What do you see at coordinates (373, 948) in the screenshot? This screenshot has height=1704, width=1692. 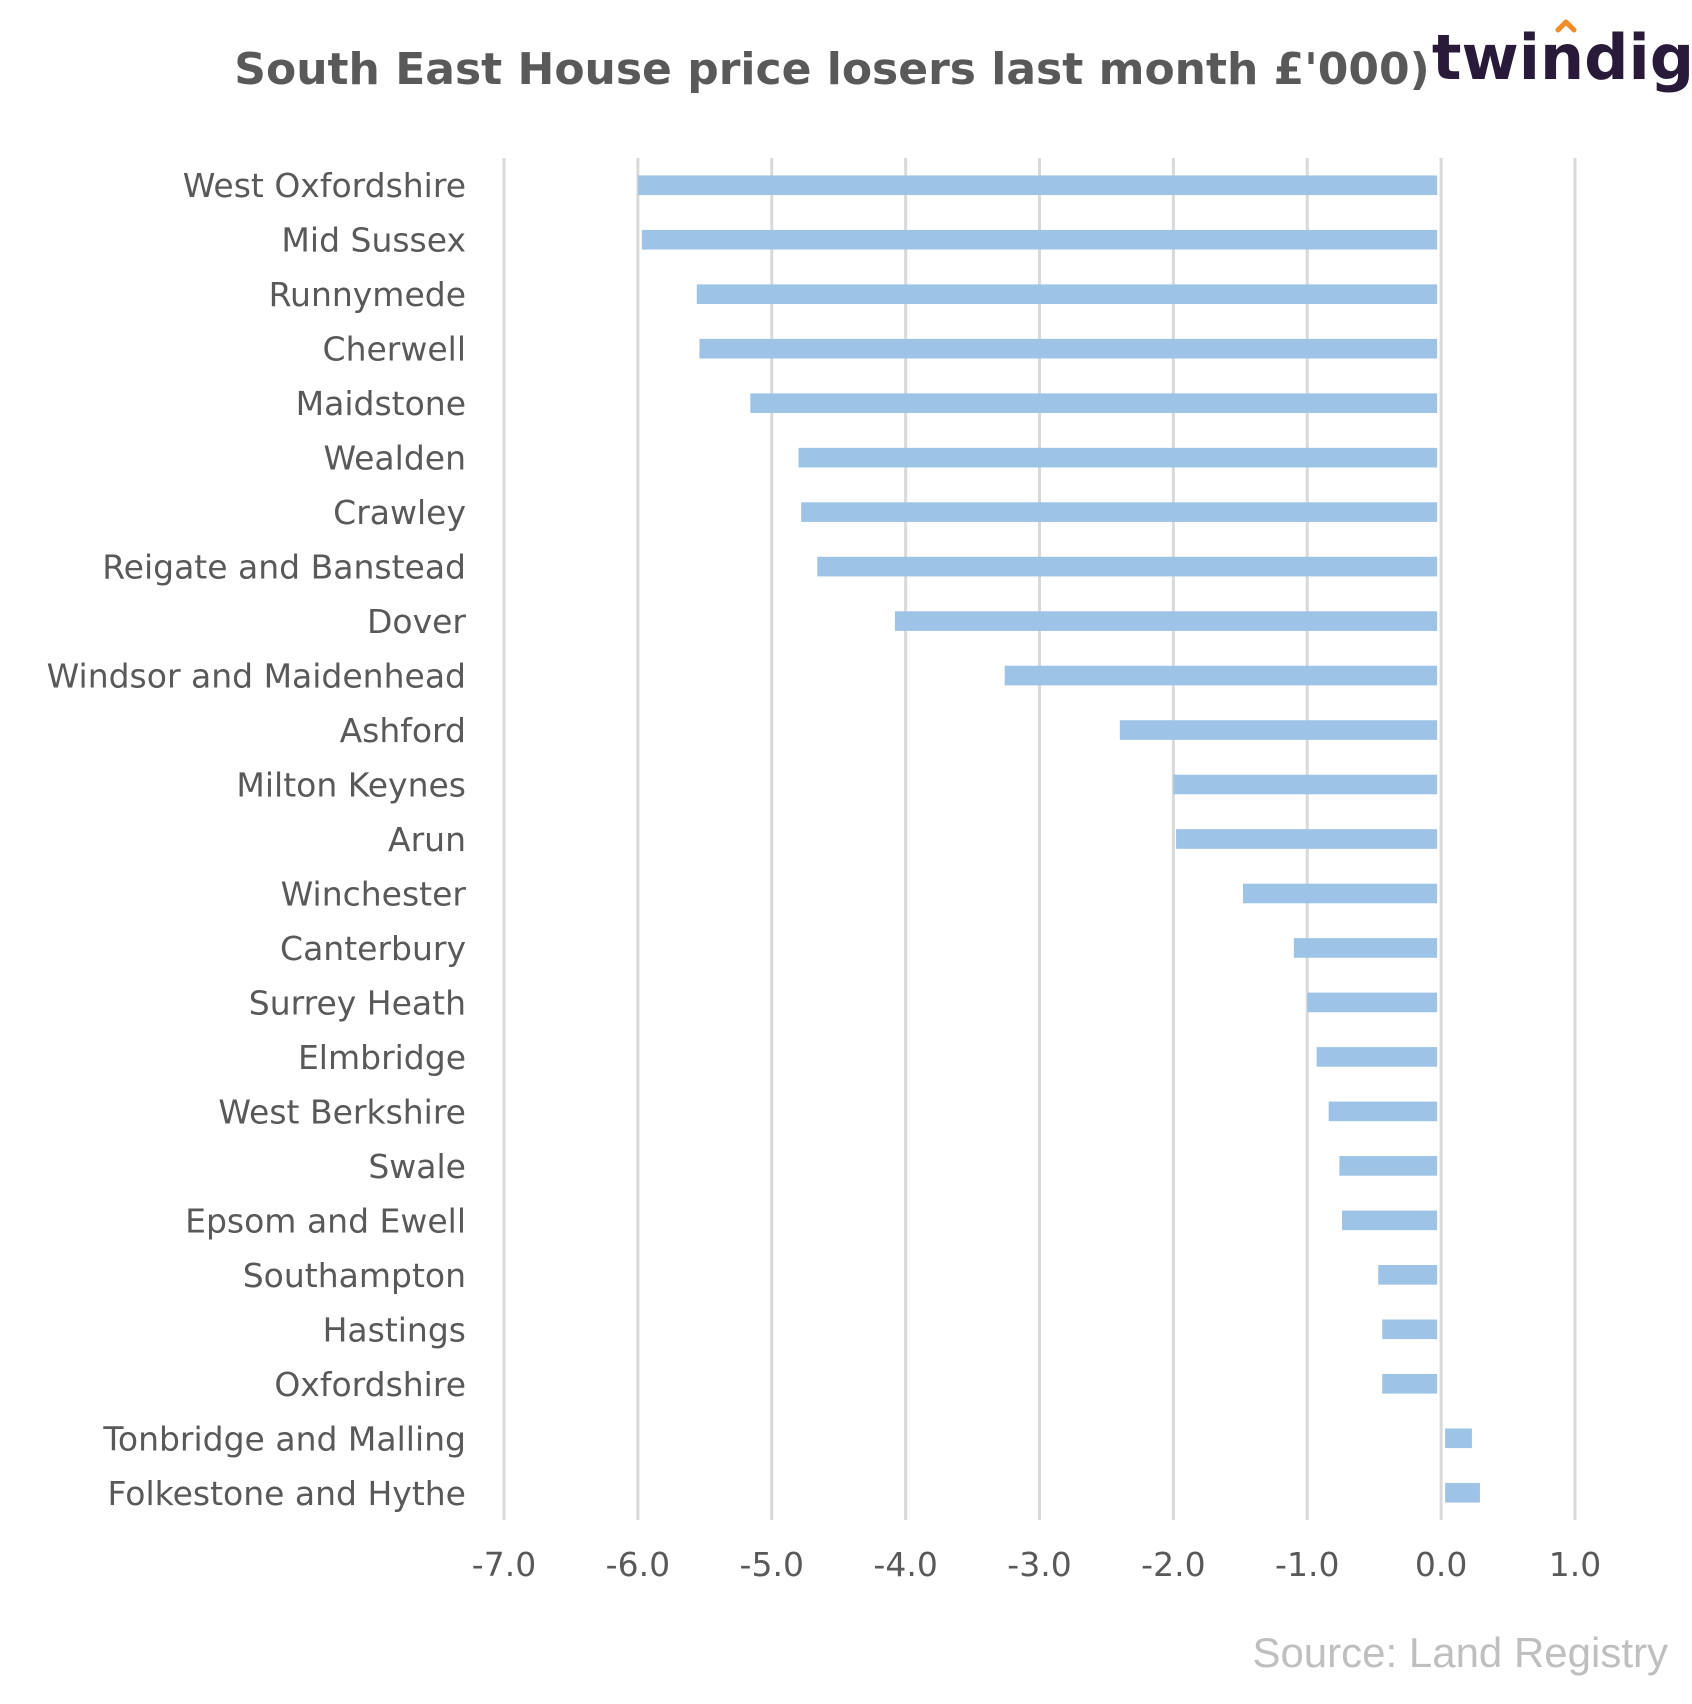 I see `category-label: Canterbury` at bounding box center [373, 948].